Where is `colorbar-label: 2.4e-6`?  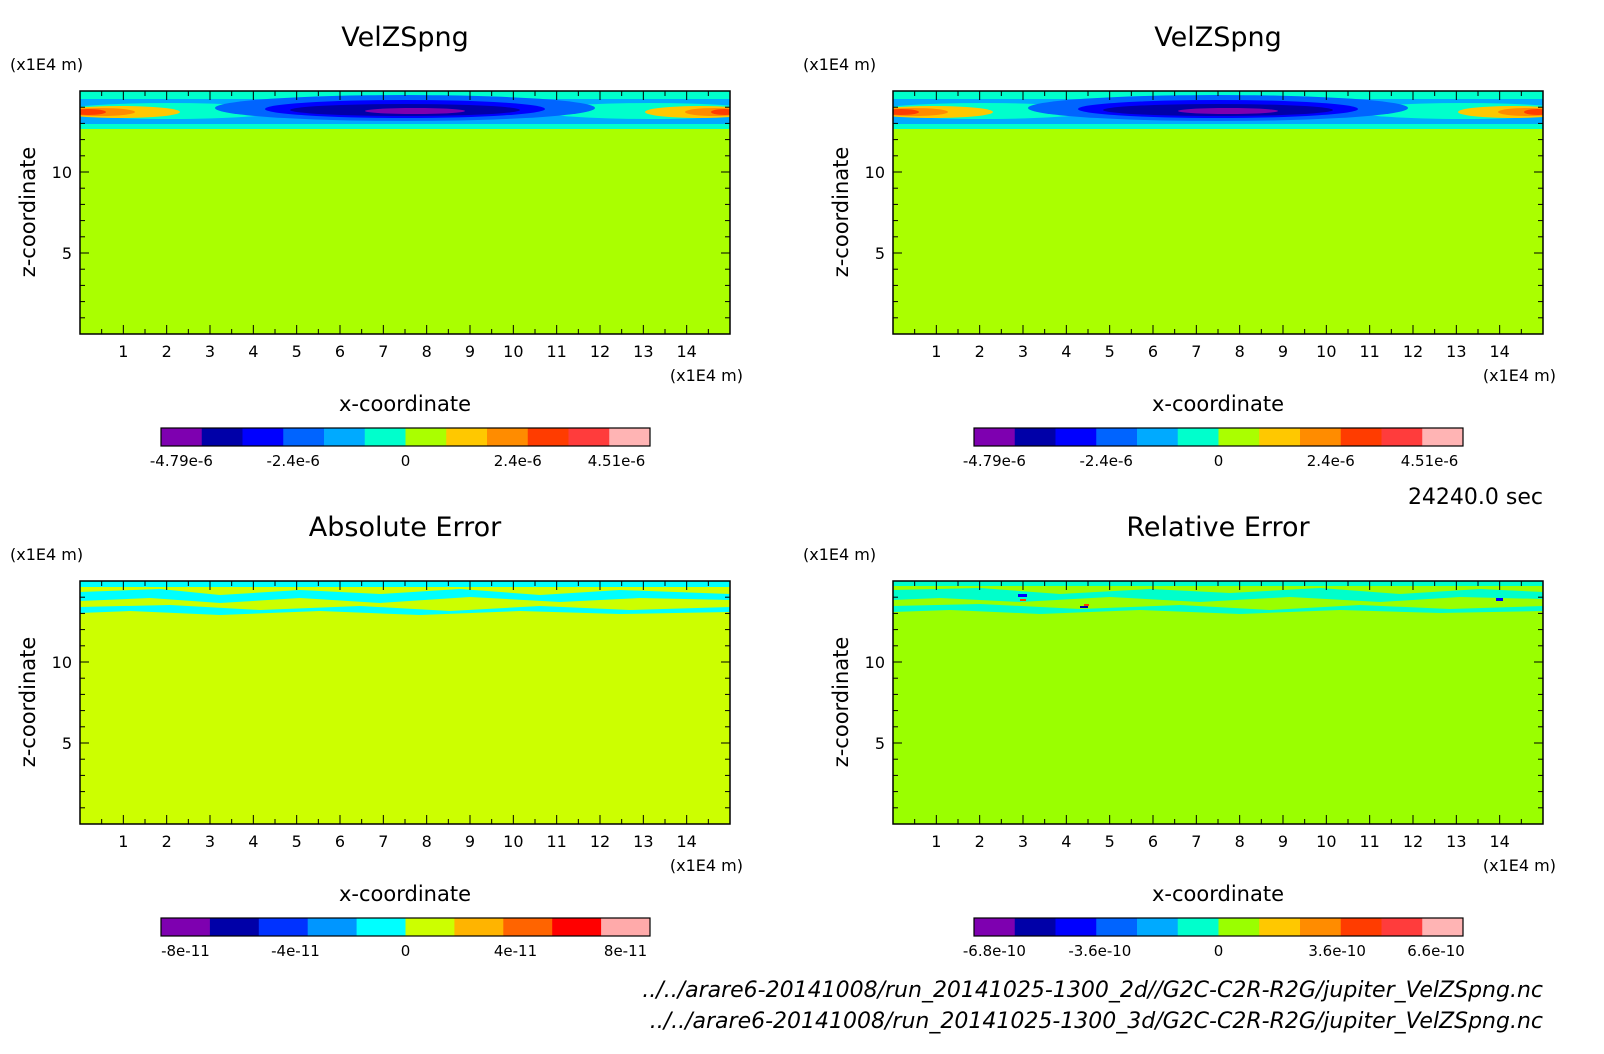
colorbar-label: 2.4e-6 is located at coordinates (1331, 461).